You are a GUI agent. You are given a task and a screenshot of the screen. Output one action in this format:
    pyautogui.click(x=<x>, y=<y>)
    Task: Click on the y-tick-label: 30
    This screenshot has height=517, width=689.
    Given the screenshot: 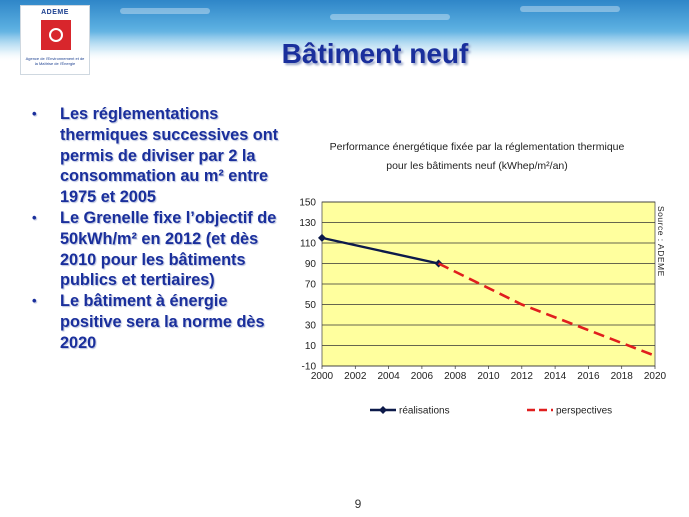 What is the action you would take?
    pyautogui.click(x=311, y=326)
    